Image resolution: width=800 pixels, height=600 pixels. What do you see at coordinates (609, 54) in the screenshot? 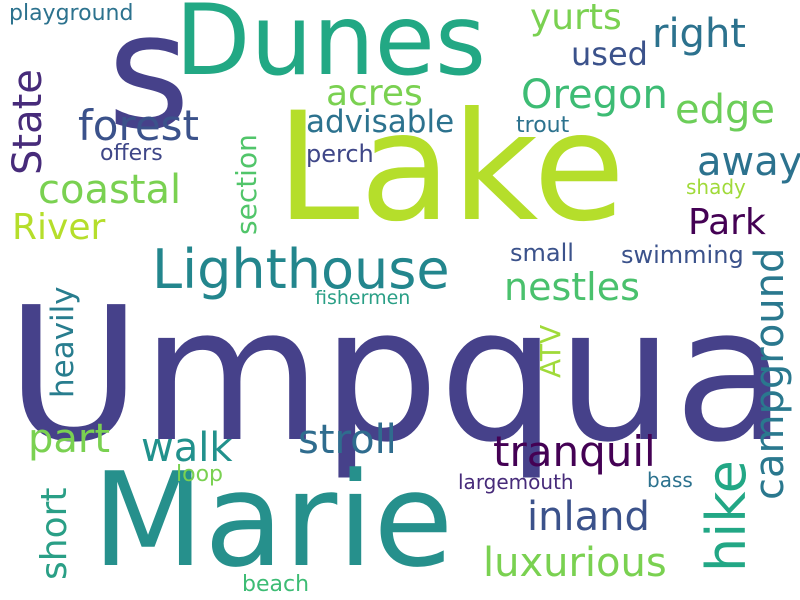
I see `word-used: used` at bounding box center [609, 54].